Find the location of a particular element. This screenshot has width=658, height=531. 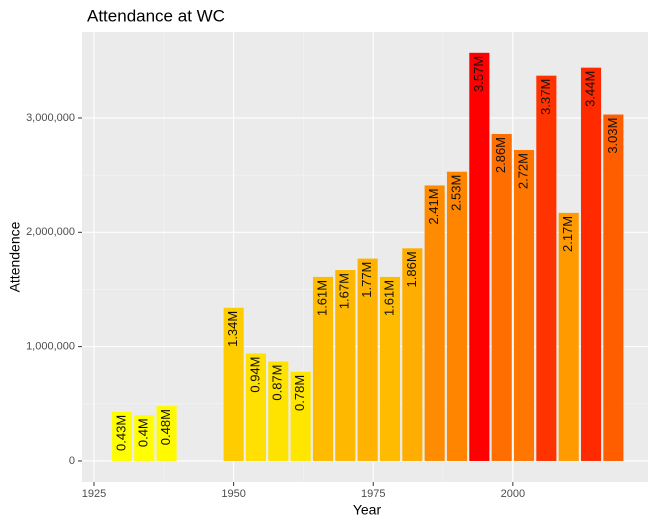

data-label: 2.17M is located at coordinates (567, 234).